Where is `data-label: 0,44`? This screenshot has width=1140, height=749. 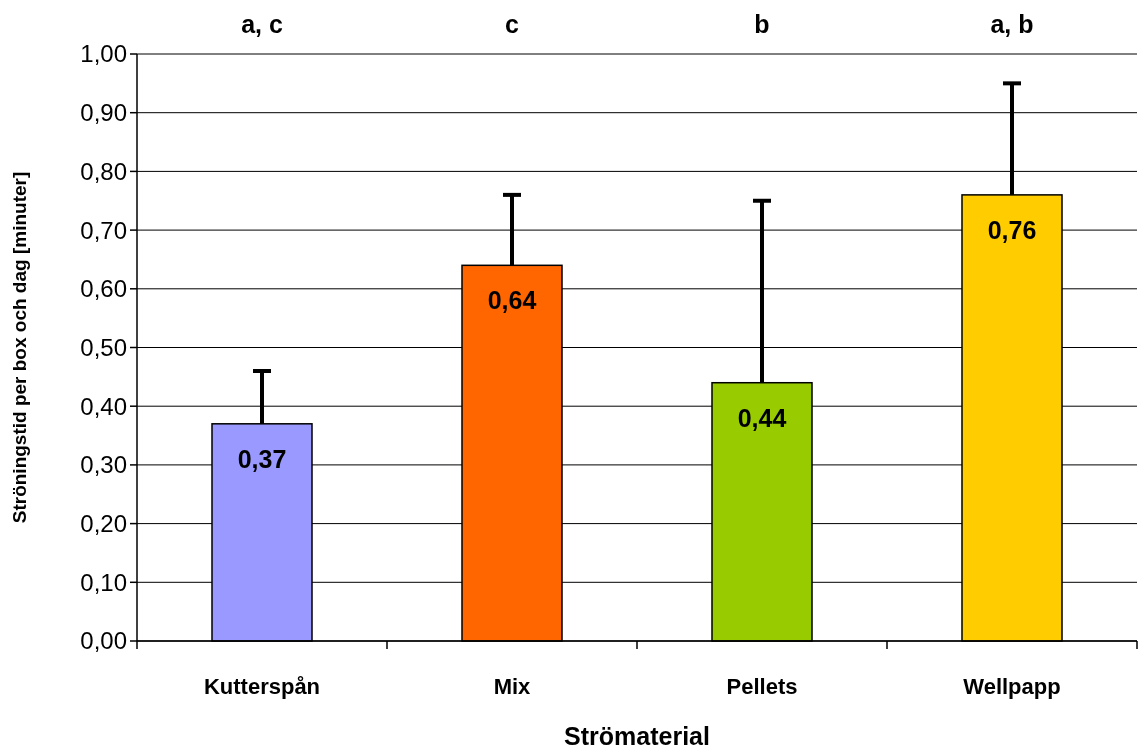
data-label: 0,44 is located at coordinates (762, 417).